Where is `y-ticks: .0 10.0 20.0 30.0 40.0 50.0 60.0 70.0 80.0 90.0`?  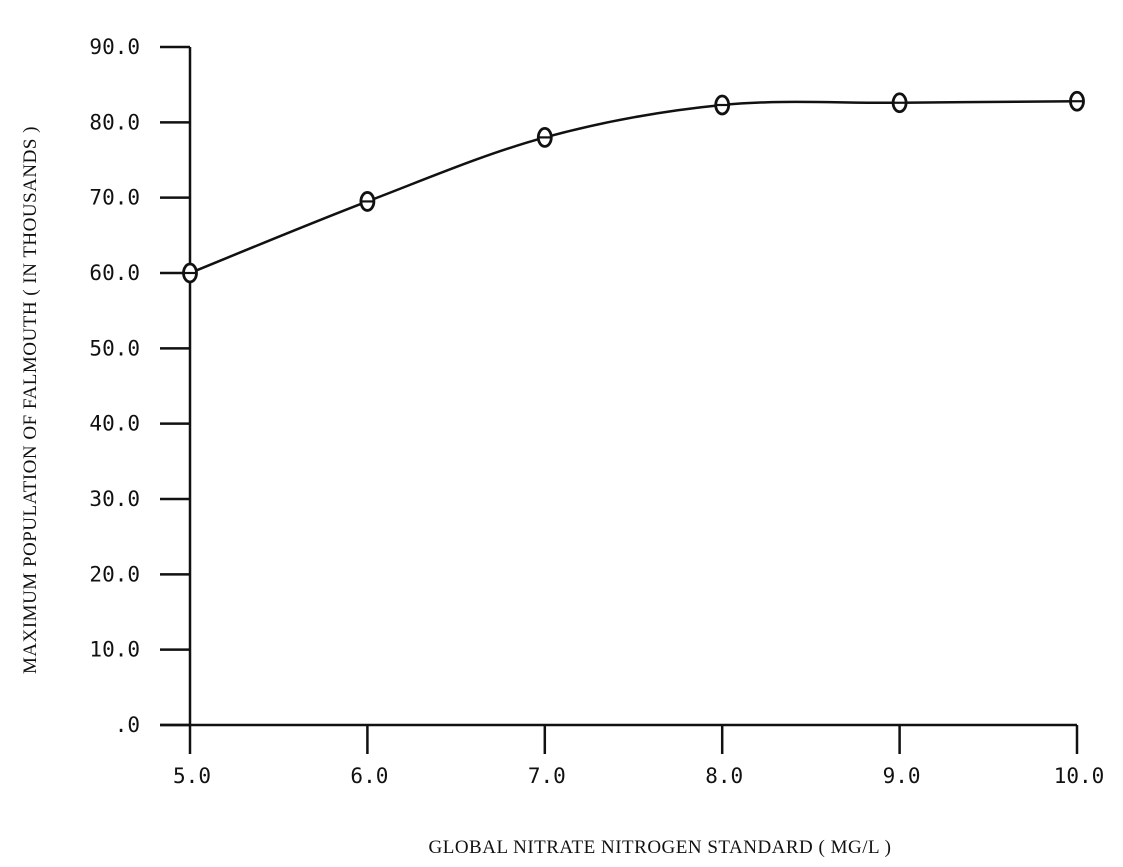 y-ticks: .0 10.0 20.0 30.0 40.0 50.0 60.0 70.0 80.0 90.0 is located at coordinates (139, 386).